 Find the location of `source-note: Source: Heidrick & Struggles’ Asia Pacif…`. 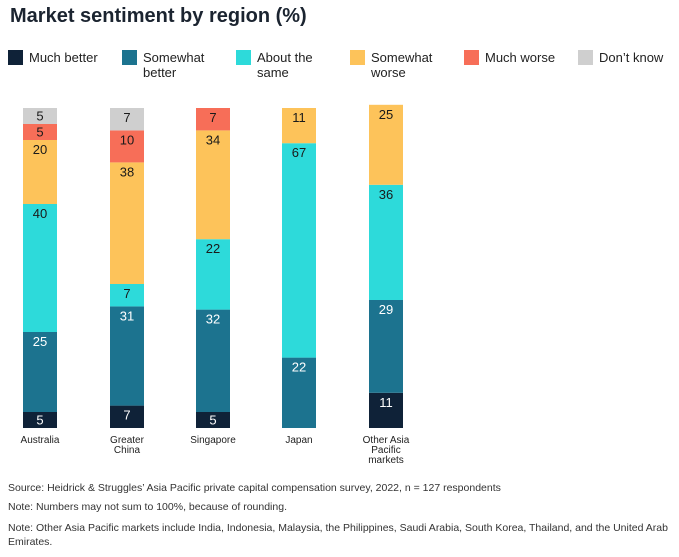

source-note: Source: Heidrick & Struggles’ Asia Pacif… is located at coordinates (254, 488).